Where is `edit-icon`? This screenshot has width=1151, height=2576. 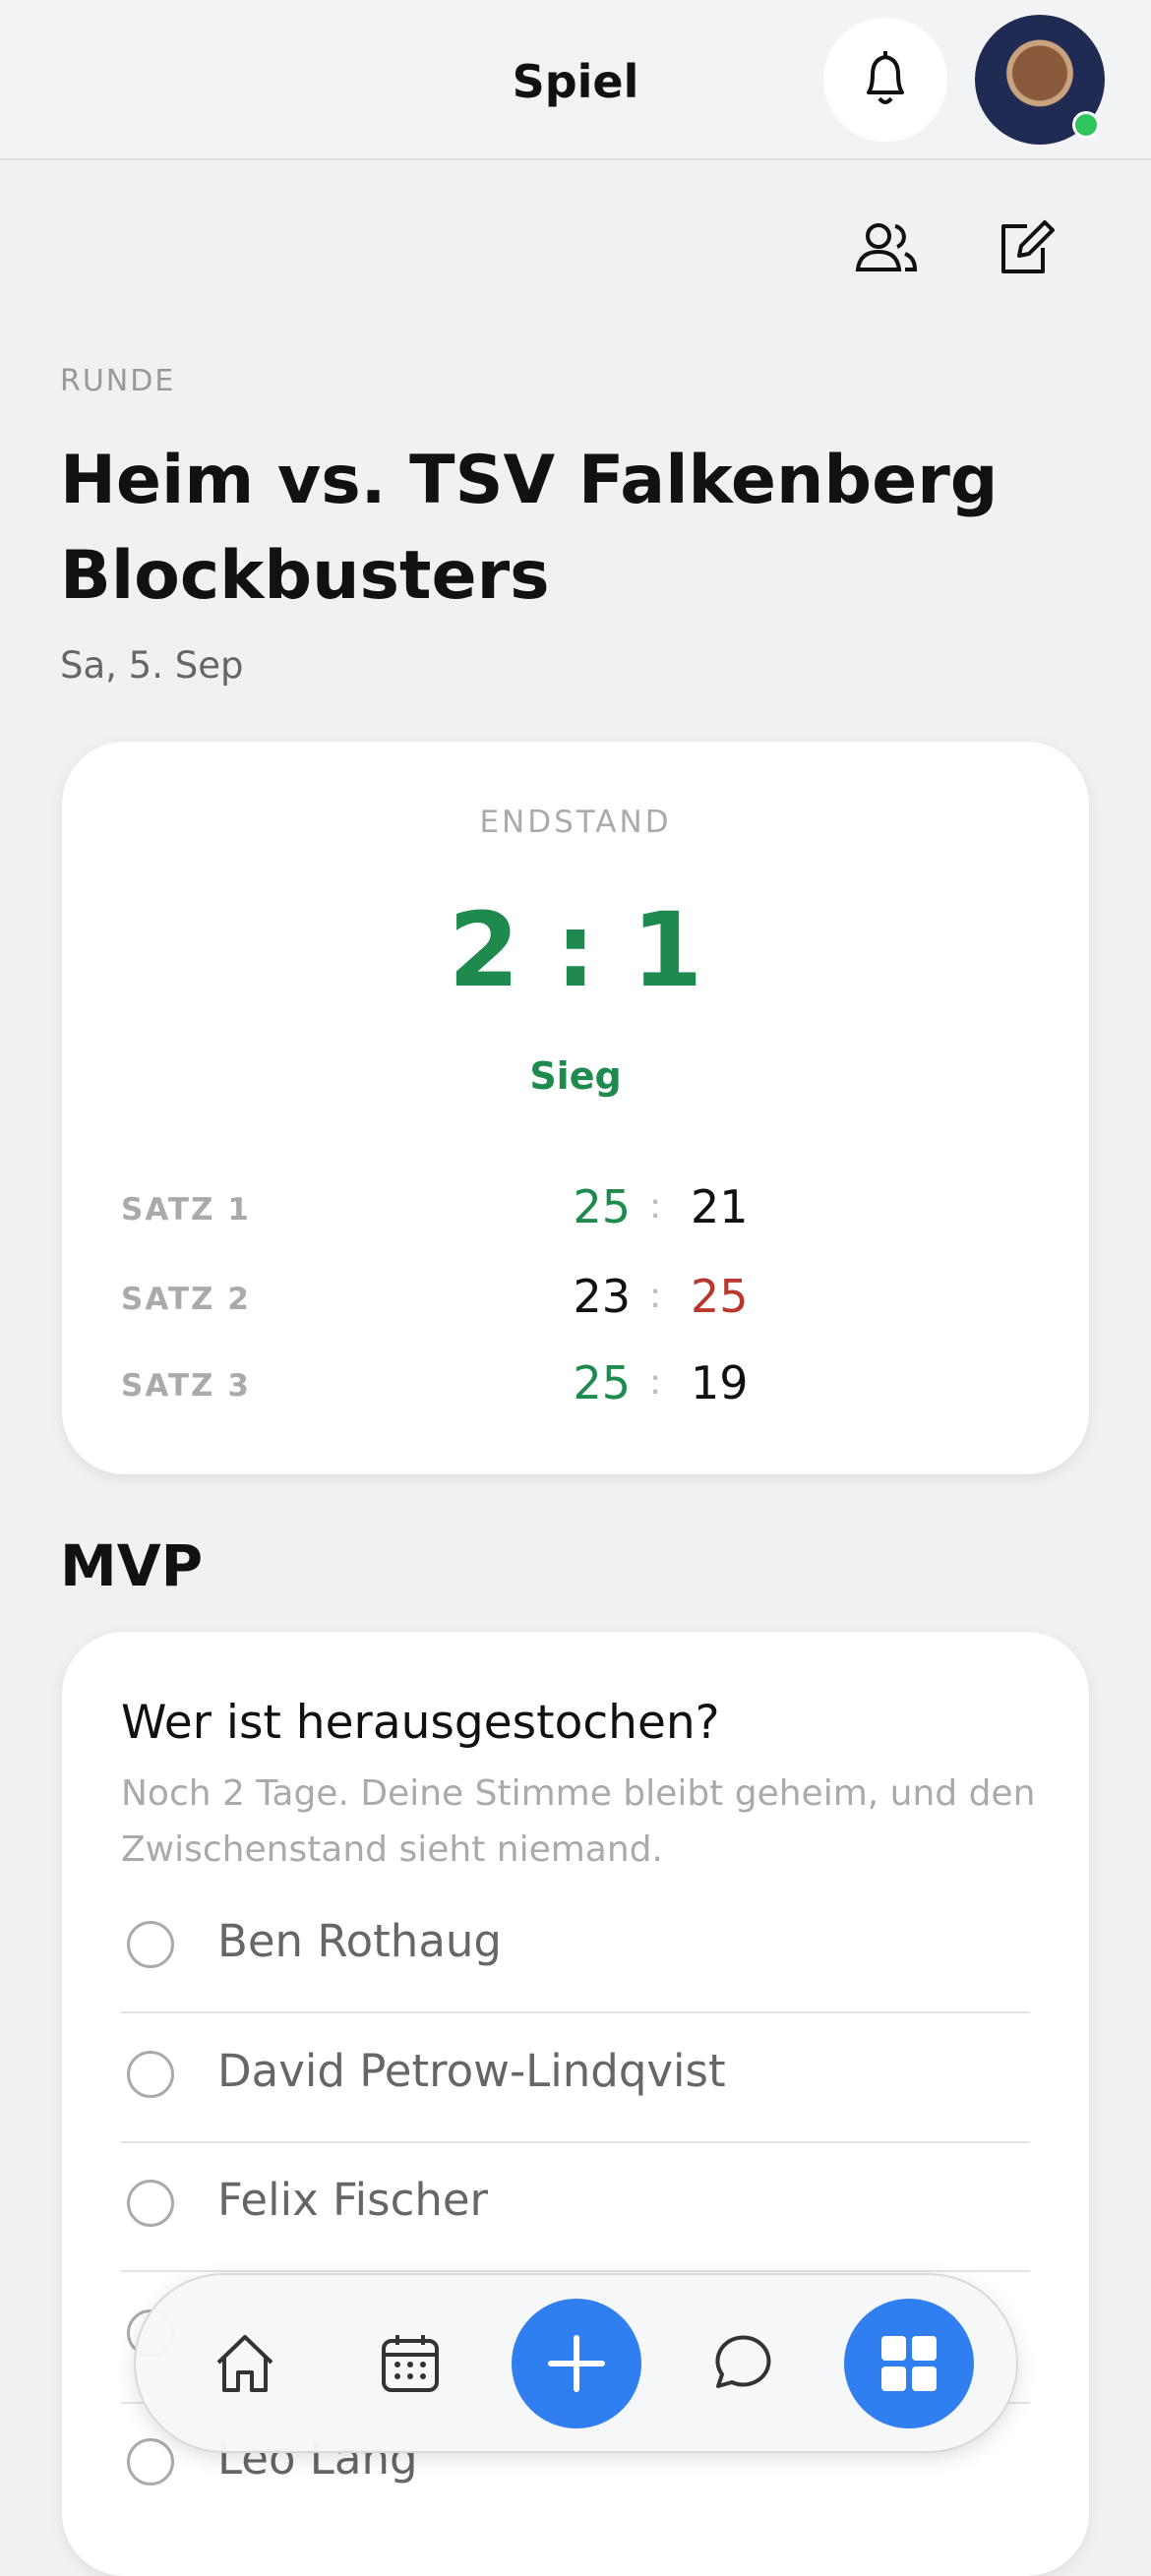
edit-icon is located at coordinates (1025, 248).